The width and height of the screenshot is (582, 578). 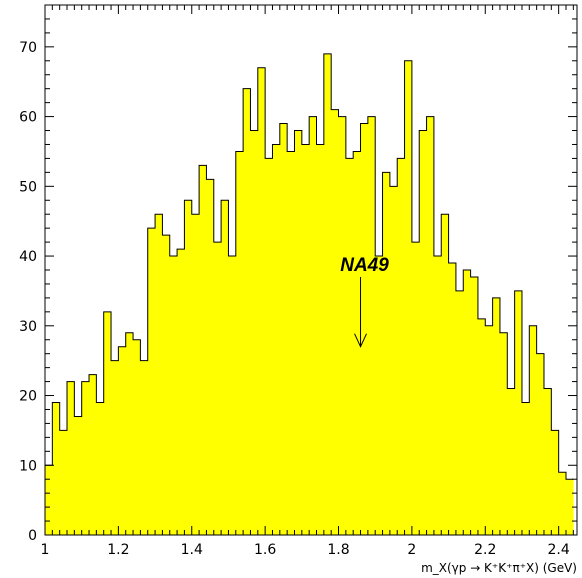 I want to click on x-tick-label: 2.2, so click(x=485, y=550).